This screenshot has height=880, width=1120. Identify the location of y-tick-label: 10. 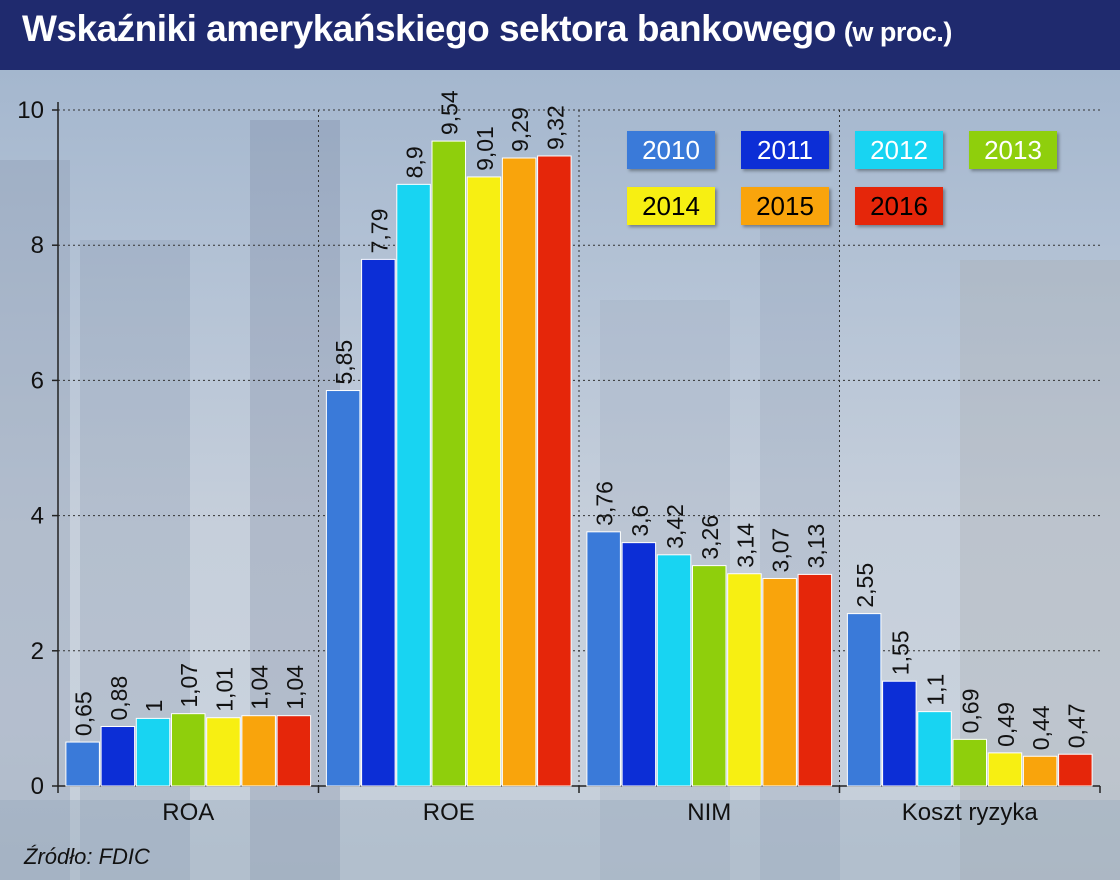
(30, 110).